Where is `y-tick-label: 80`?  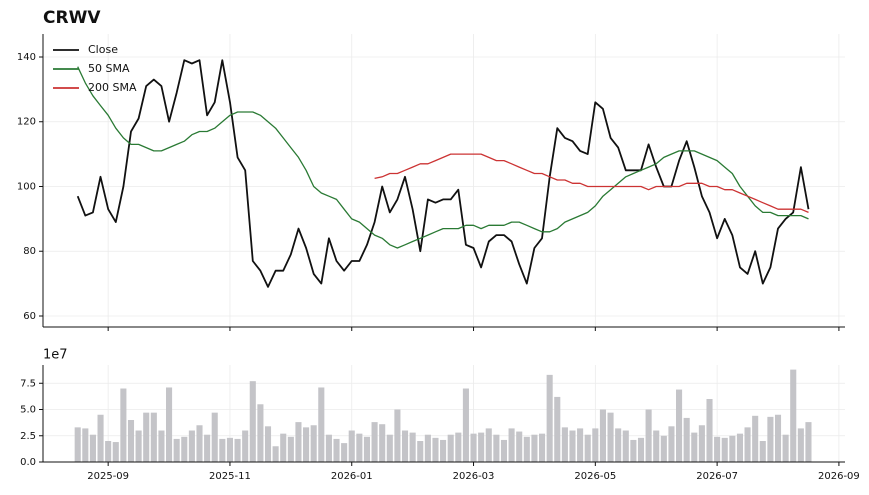 y-tick-label: 80 is located at coordinates (29, 251).